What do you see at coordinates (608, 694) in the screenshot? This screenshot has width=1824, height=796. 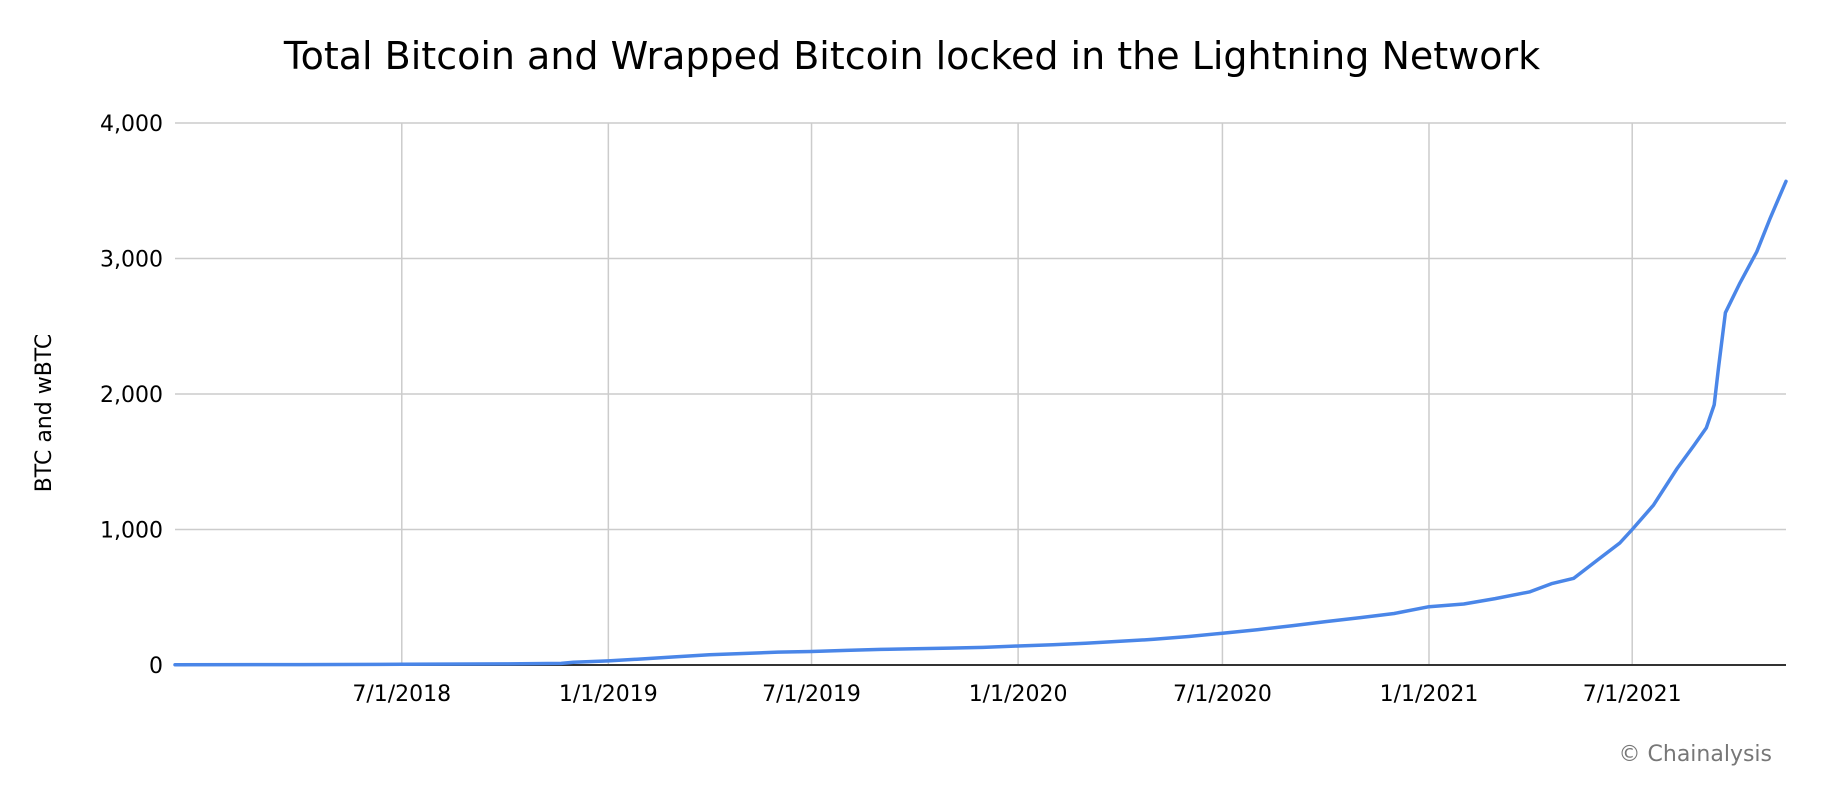 I see `x-tick-label: 1/1/2019` at bounding box center [608, 694].